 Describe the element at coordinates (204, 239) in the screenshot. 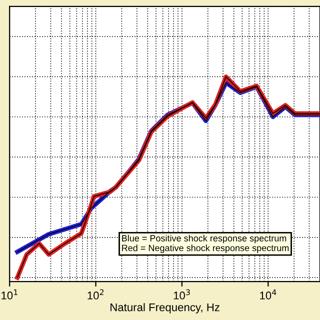

I see `annotation: Blue = Positive shock response spectrum` at that location.